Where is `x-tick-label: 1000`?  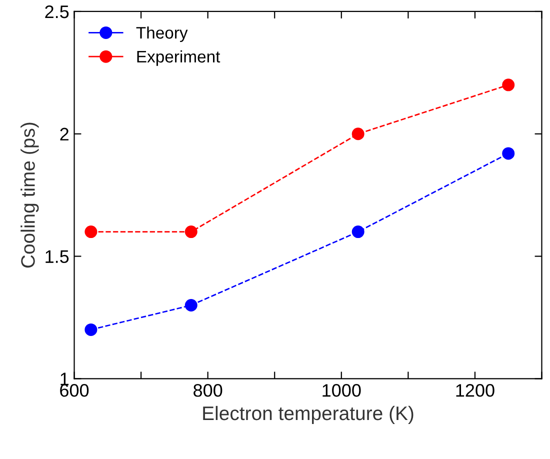
x-tick-label: 1000 is located at coordinates (341, 390).